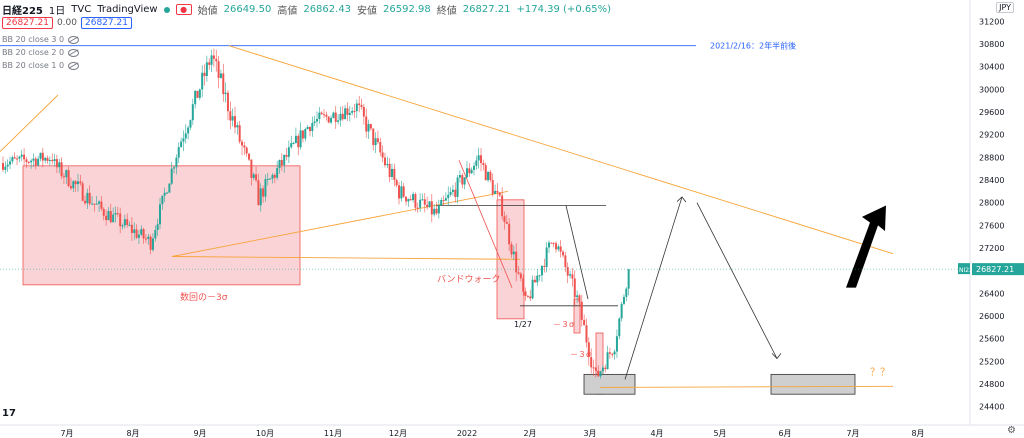 The height and width of the screenshot is (438, 1024). I want to click on y-tick-label: 29600, so click(991, 112).